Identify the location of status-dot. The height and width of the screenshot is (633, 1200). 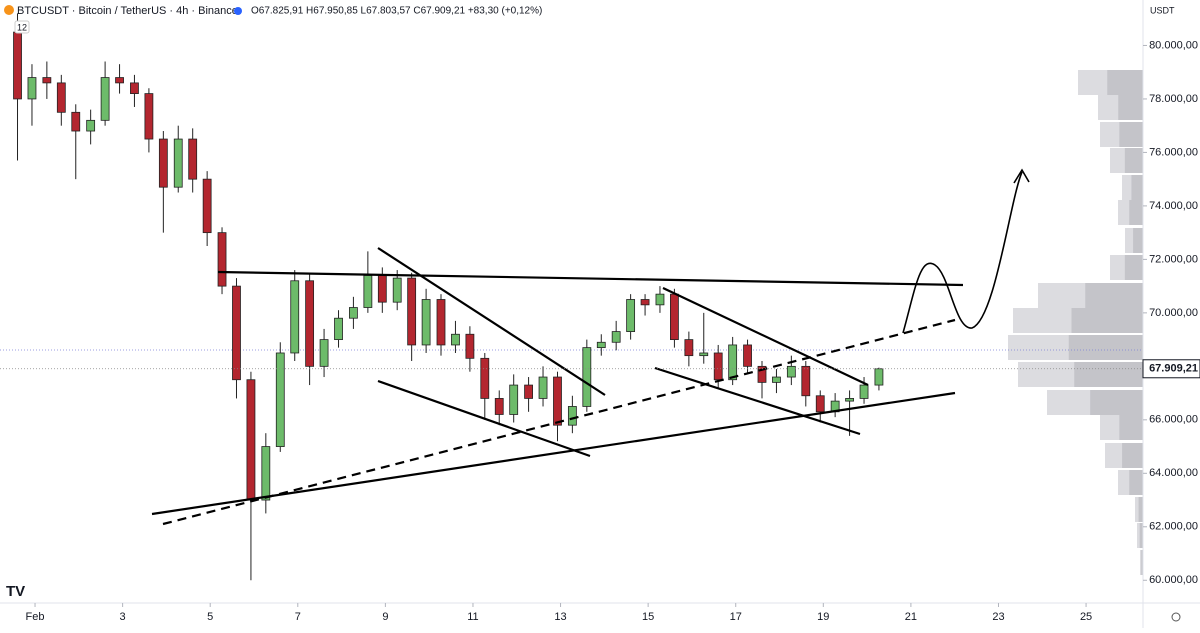
(238, 11).